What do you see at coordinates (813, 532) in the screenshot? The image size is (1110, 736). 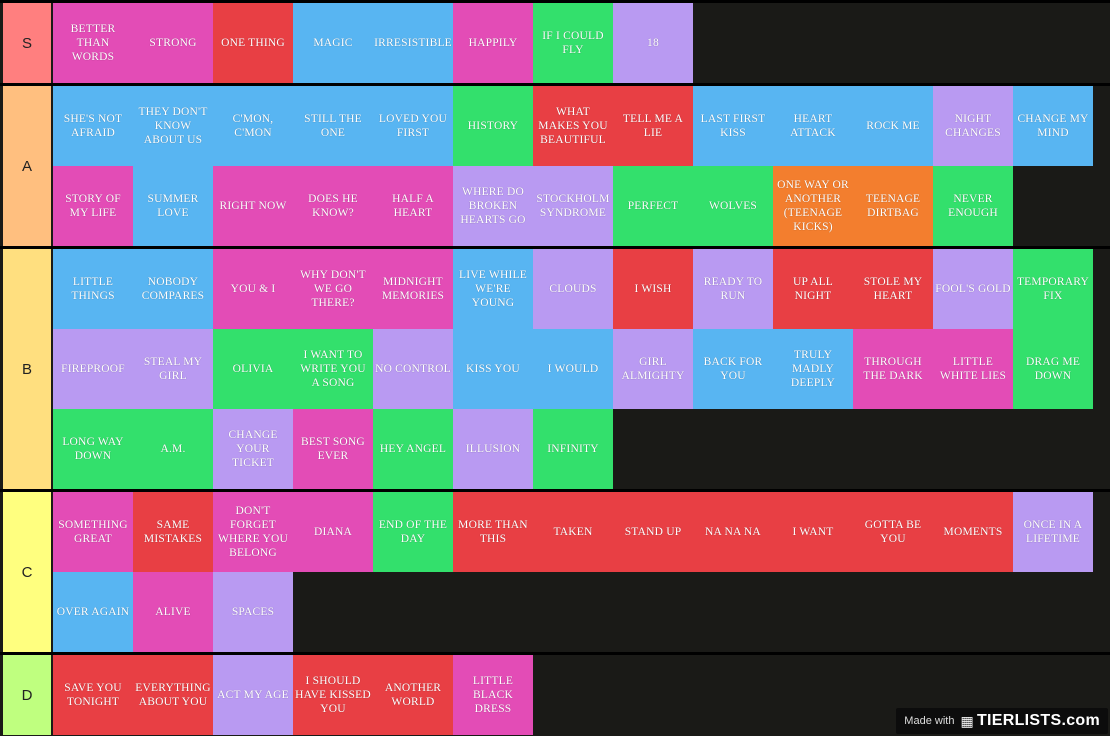 I see `song-tile: I WANT` at bounding box center [813, 532].